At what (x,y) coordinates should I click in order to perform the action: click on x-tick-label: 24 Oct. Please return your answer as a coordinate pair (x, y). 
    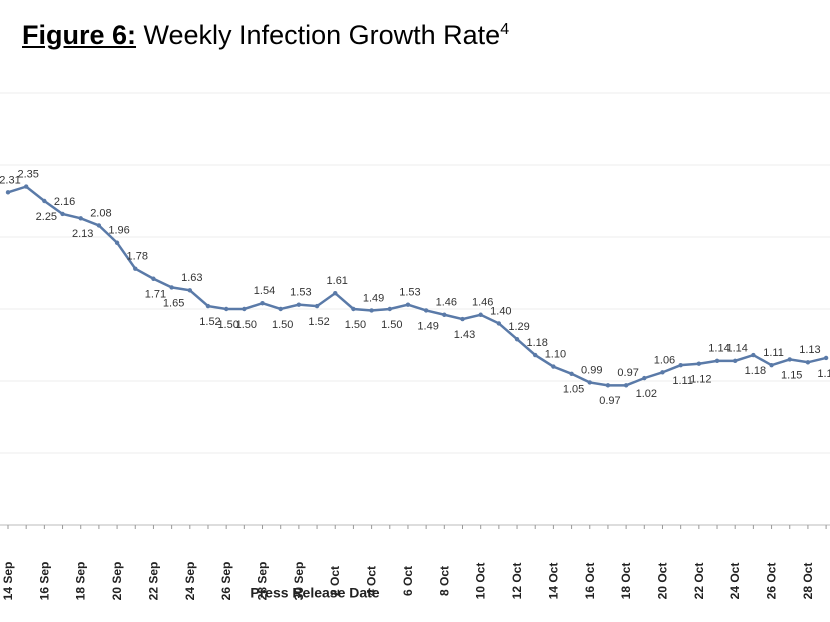
    Looking at the image, I should click on (735, 581).